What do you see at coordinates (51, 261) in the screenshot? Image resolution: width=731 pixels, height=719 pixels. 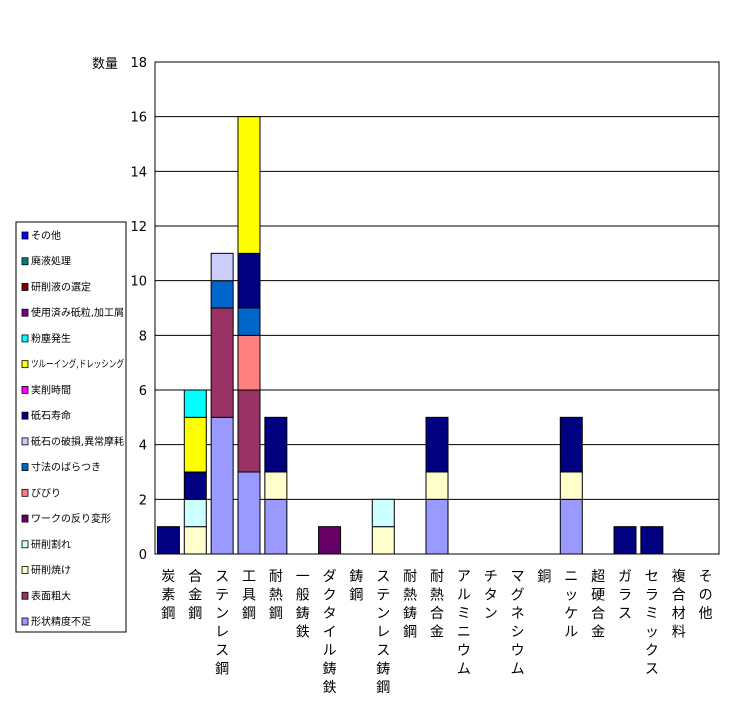 I see `legend-label: 廃液処理` at bounding box center [51, 261].